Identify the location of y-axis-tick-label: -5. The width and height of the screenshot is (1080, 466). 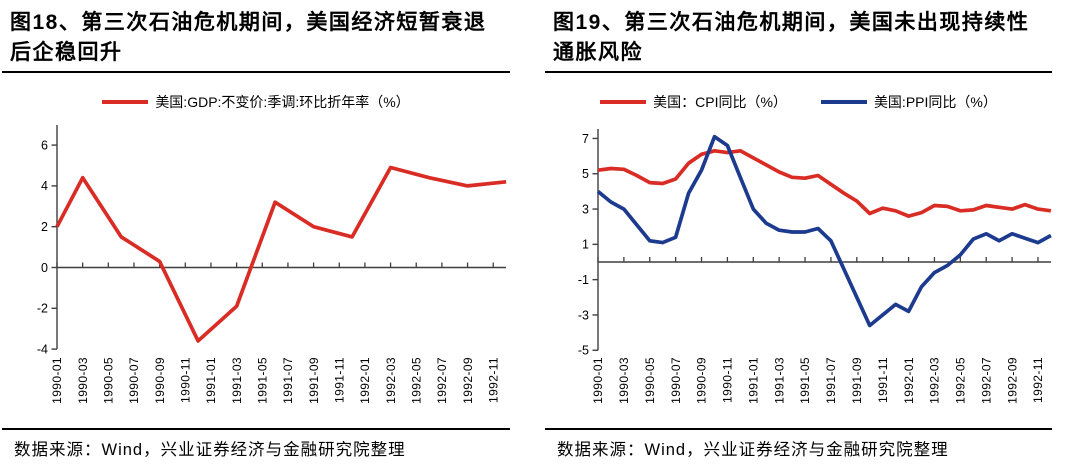
(583, 351).